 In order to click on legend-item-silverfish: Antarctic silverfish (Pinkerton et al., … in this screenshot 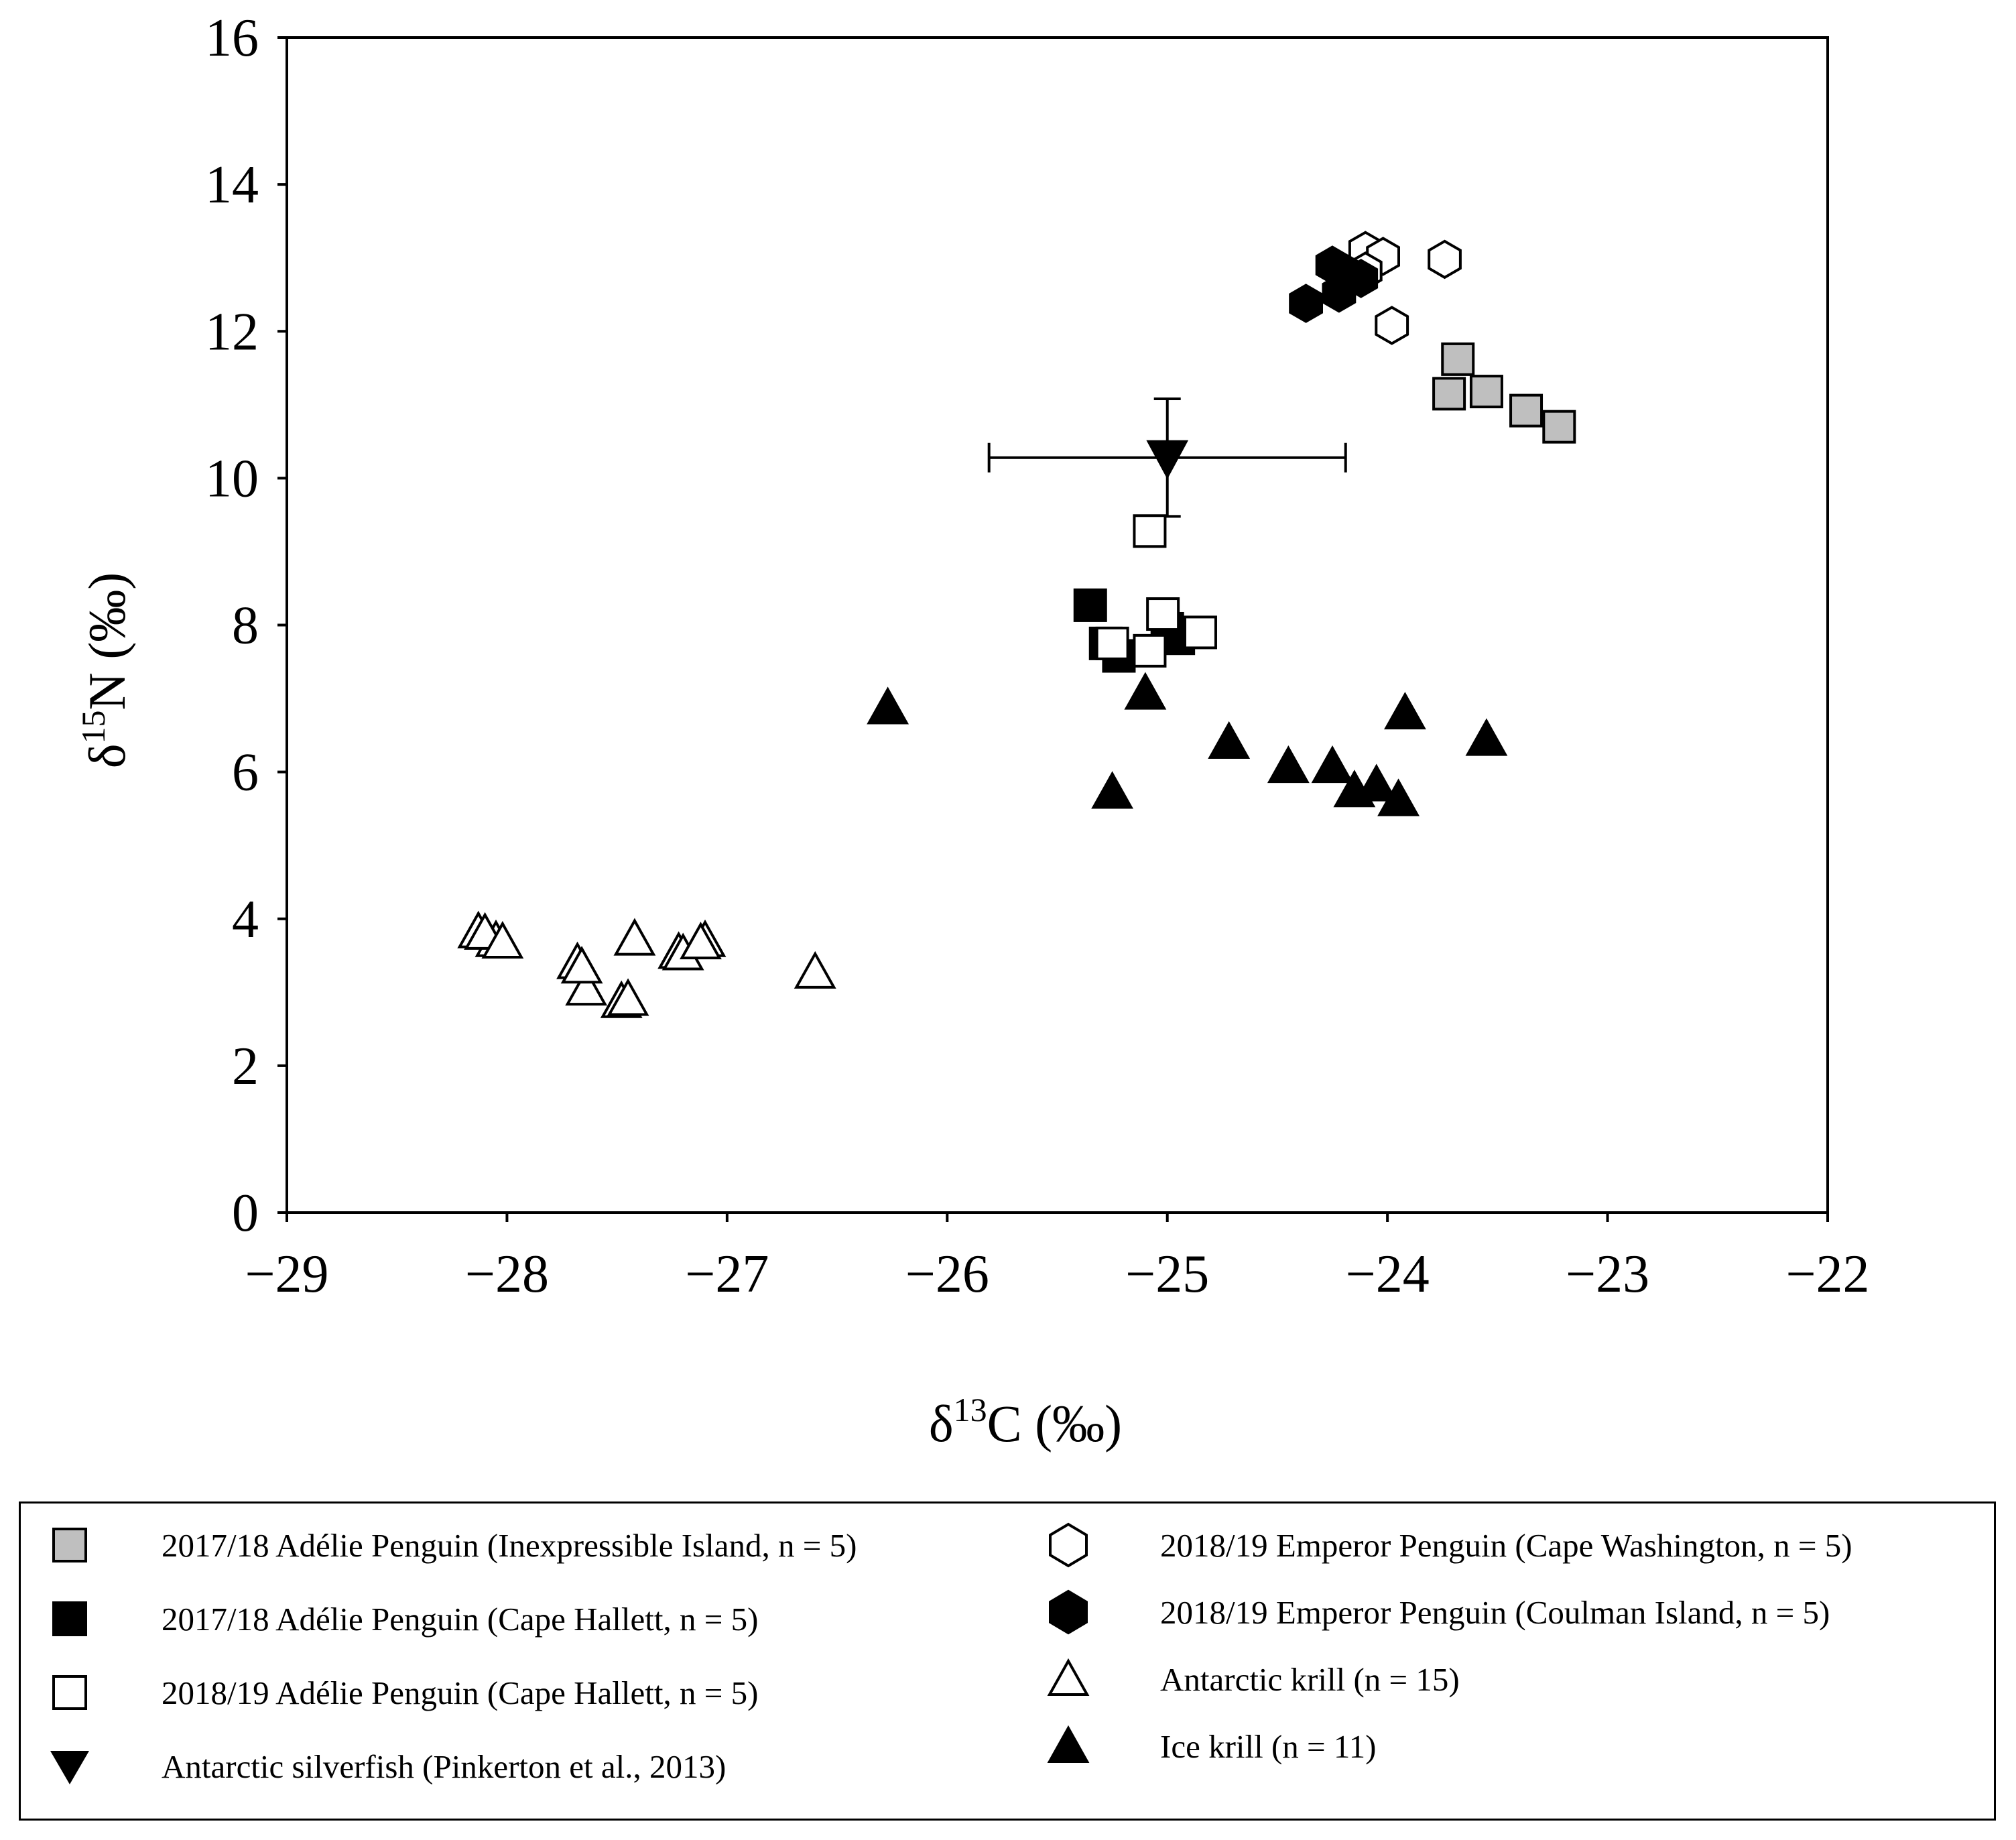, I will do `click(383, 1766)`.